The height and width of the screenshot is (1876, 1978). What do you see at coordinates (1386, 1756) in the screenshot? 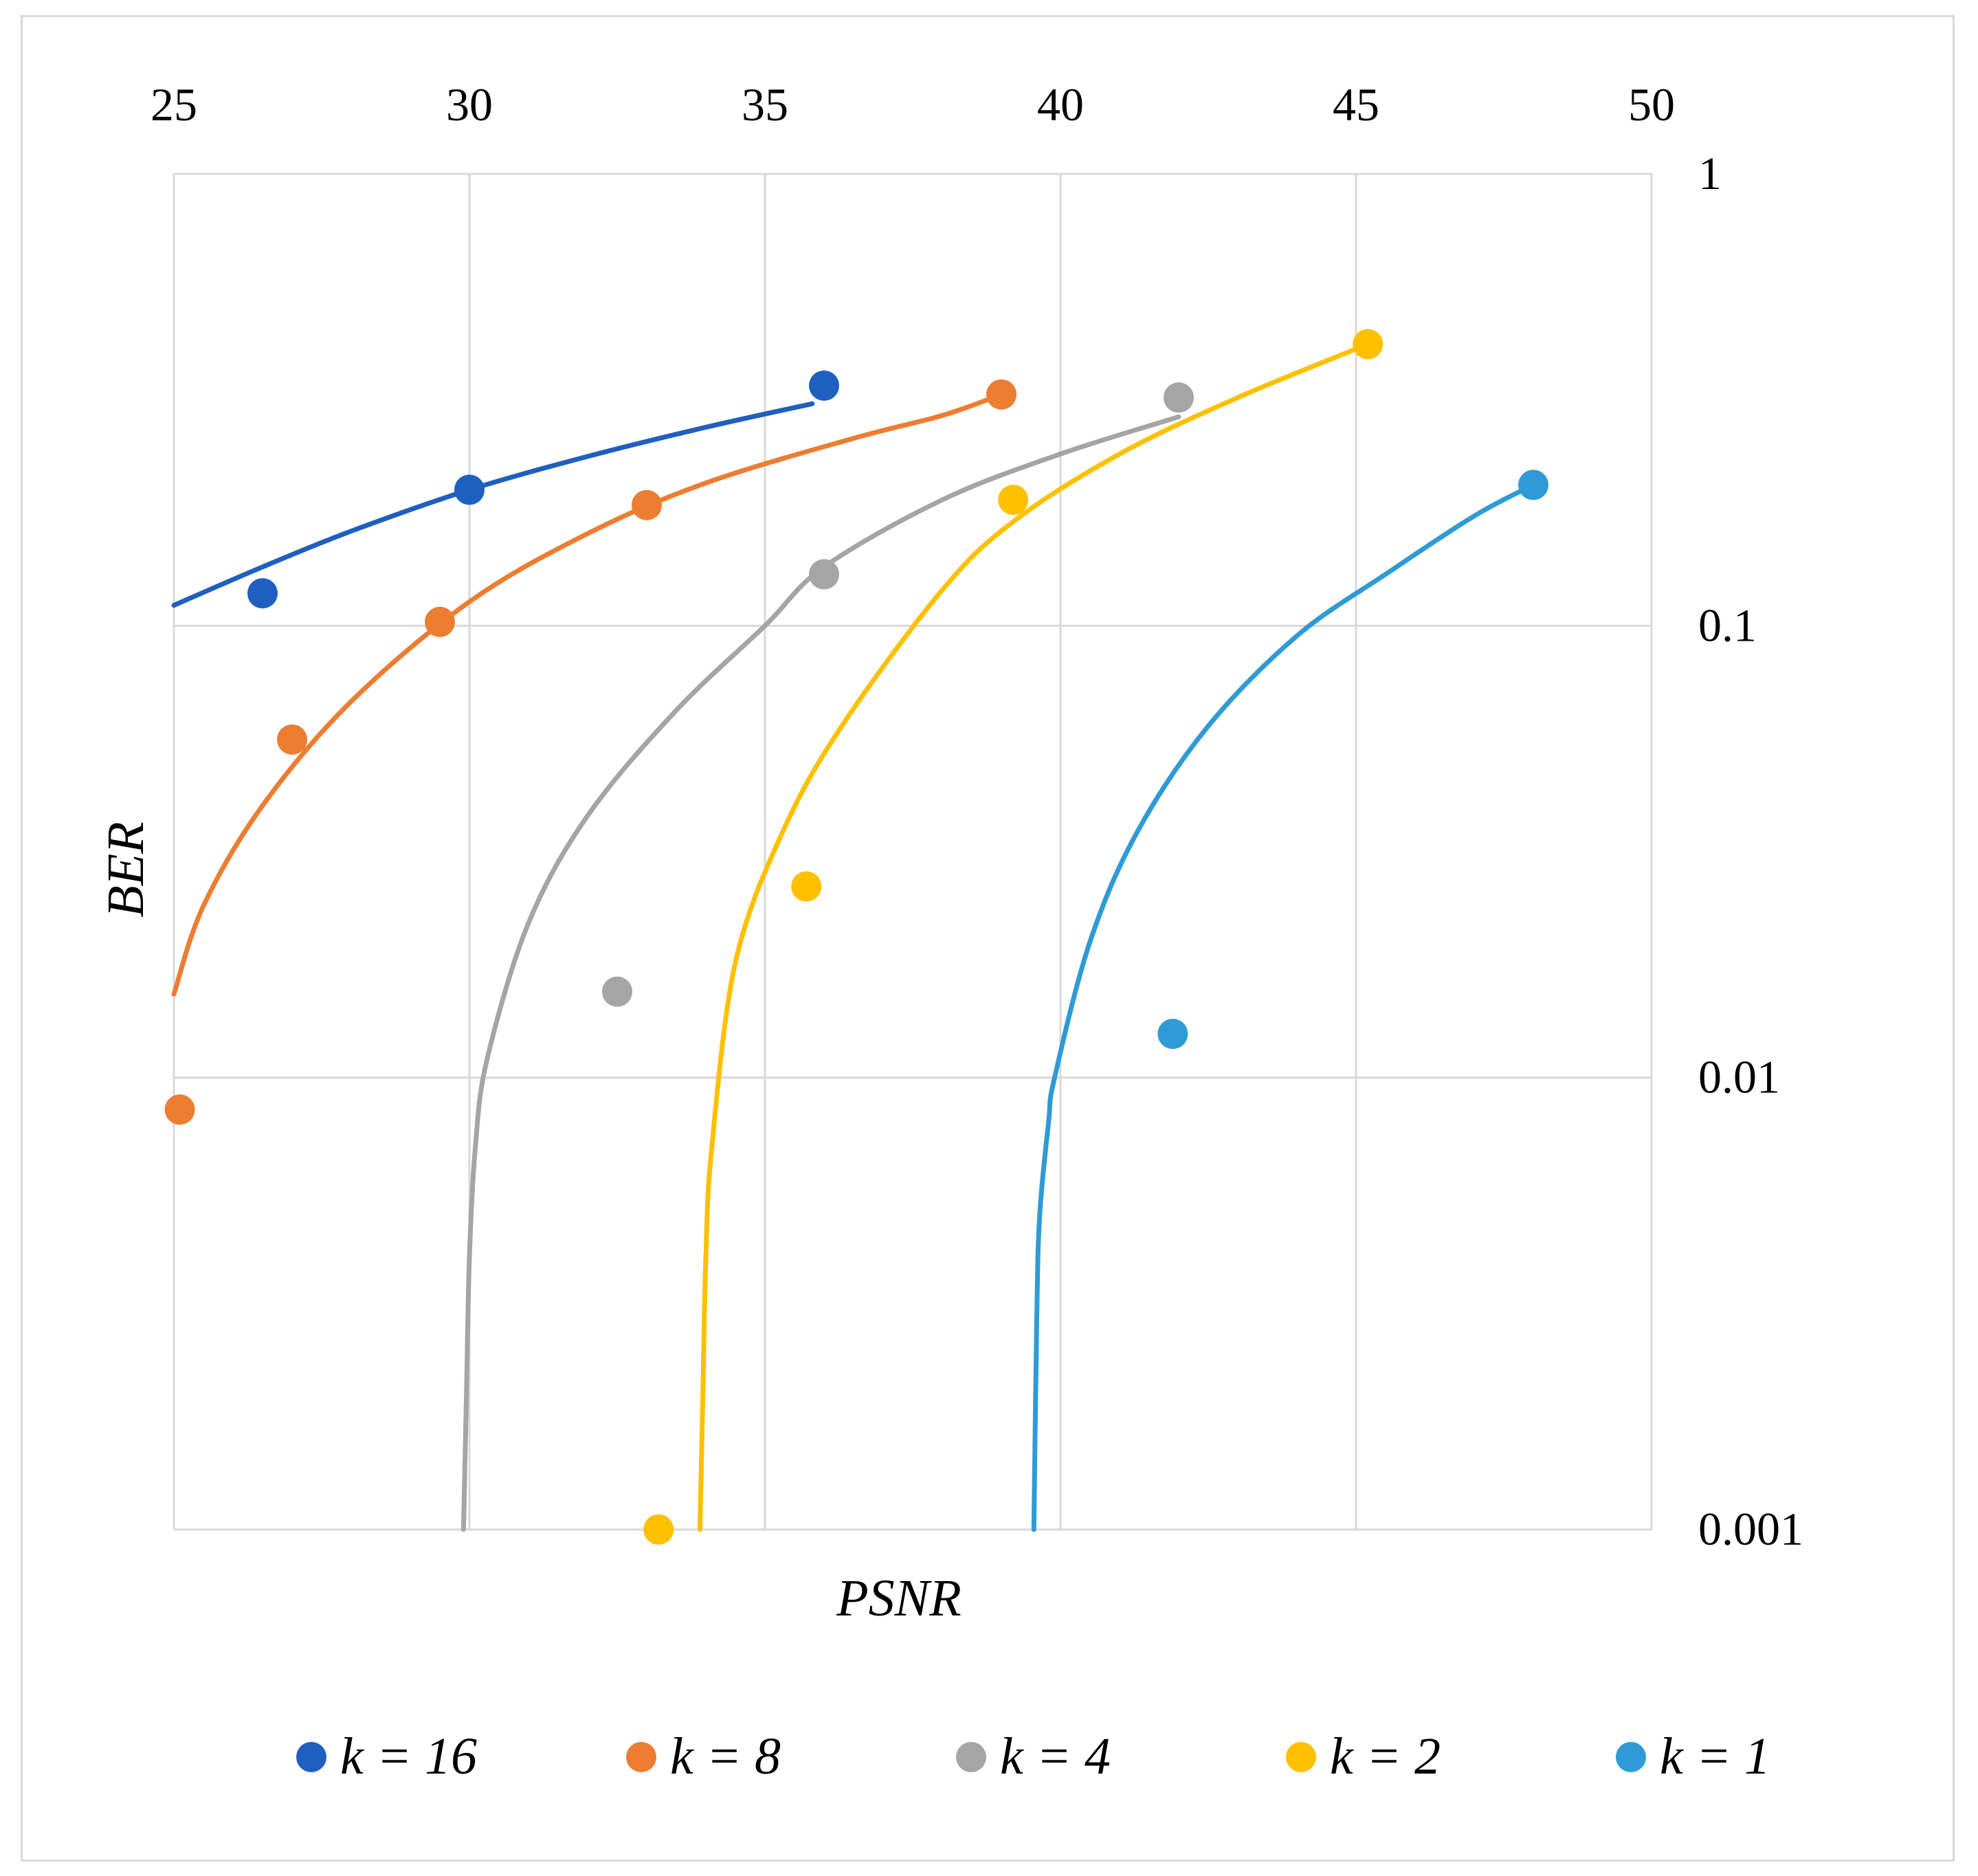
I see `legend-label-series-4: k = 2` at bounding box center [1386, 1756].